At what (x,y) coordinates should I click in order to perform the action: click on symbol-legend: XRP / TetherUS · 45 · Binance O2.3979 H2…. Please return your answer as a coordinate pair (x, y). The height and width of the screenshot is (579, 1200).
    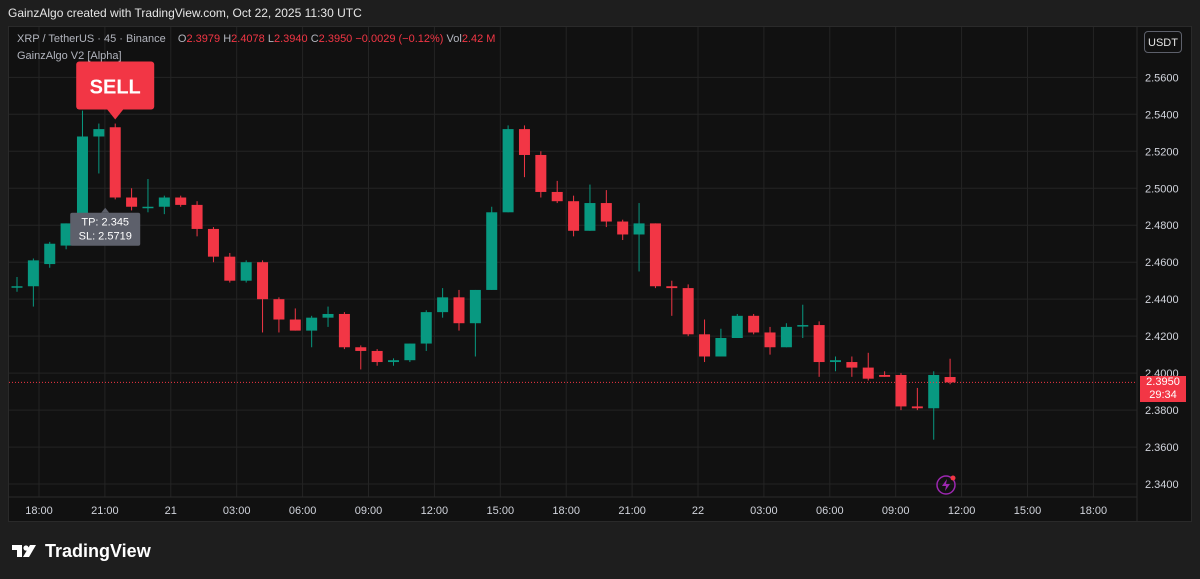
    Looking at the image, I should click on (256, 39).